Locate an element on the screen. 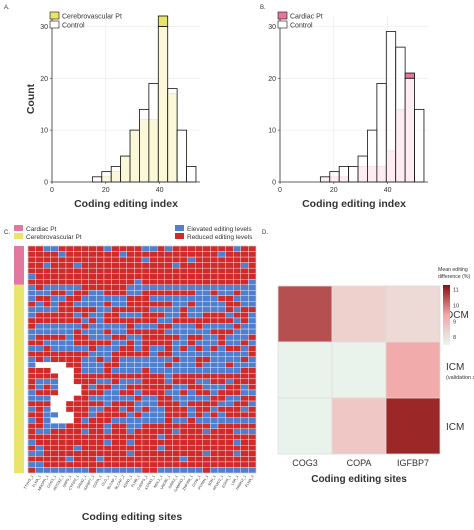 The width and height of the screenshot is (474, 530). heatmap-d-row-label: ICM is located at coordinates (455, 367).